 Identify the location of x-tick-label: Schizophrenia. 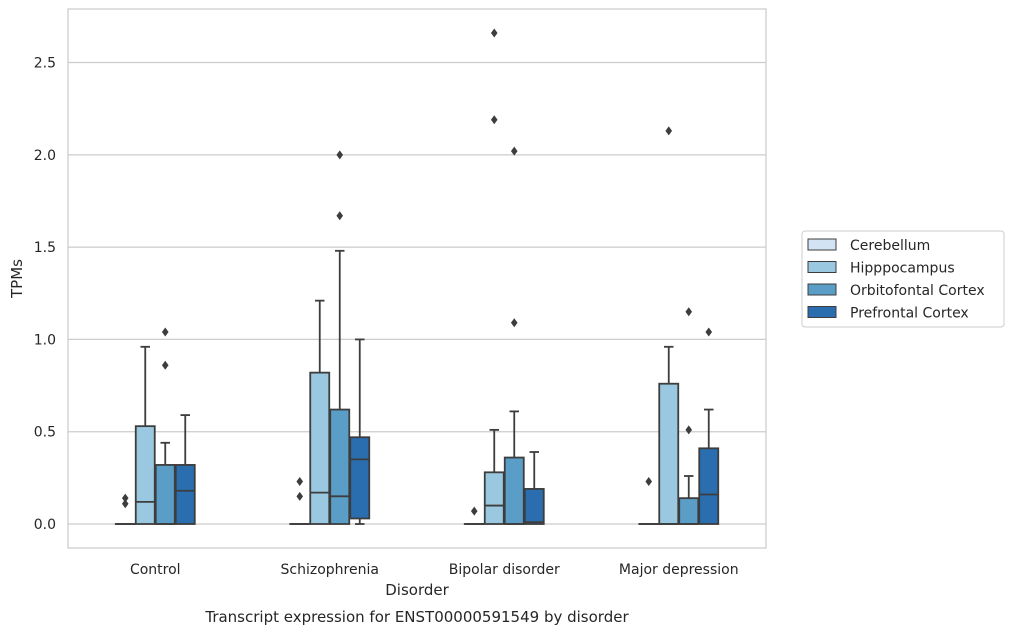
(330, 570).